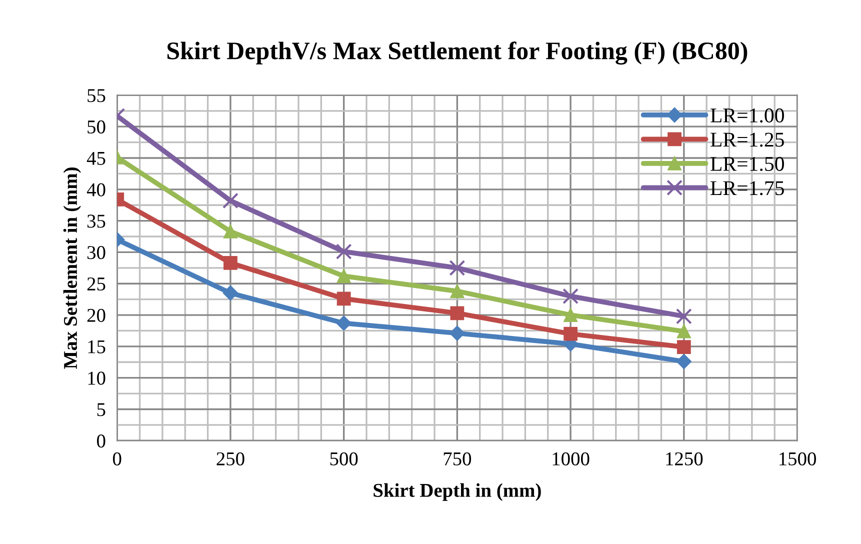 The width and height of the screenshot is (861, 544). What do you see at coordinates (96, 315) in the screenshot?
I see `y-tick-label: 20` at bounding box center [96, 315].